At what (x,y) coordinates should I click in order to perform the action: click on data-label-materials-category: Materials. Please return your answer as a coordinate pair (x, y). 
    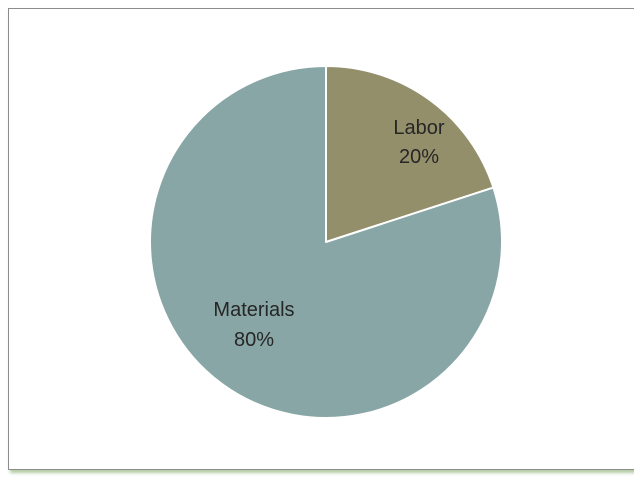
    Looking at the image, I should click on (253, 310).